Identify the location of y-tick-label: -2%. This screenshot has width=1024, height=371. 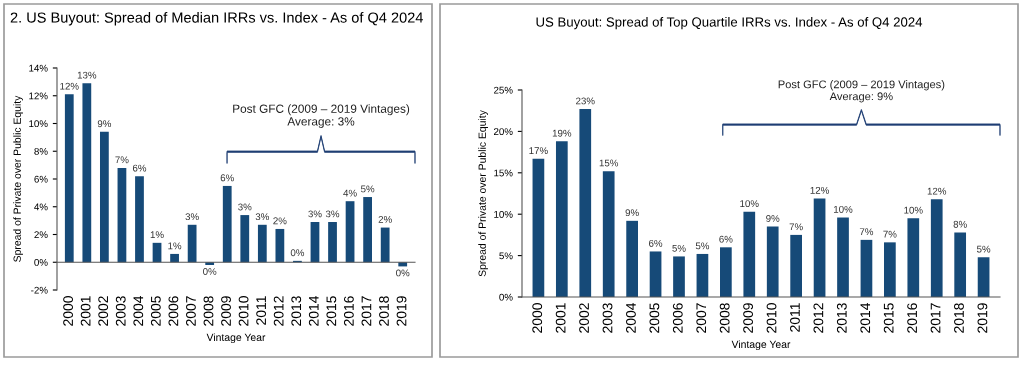
(39, 290).